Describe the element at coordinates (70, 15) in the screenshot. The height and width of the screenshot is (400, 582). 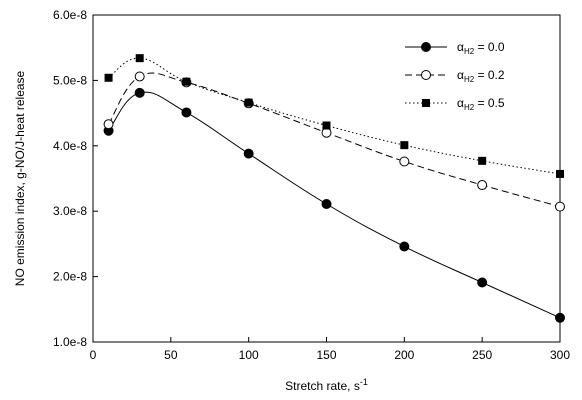
I see `y-tick-label: 6.0e-8` at that location.